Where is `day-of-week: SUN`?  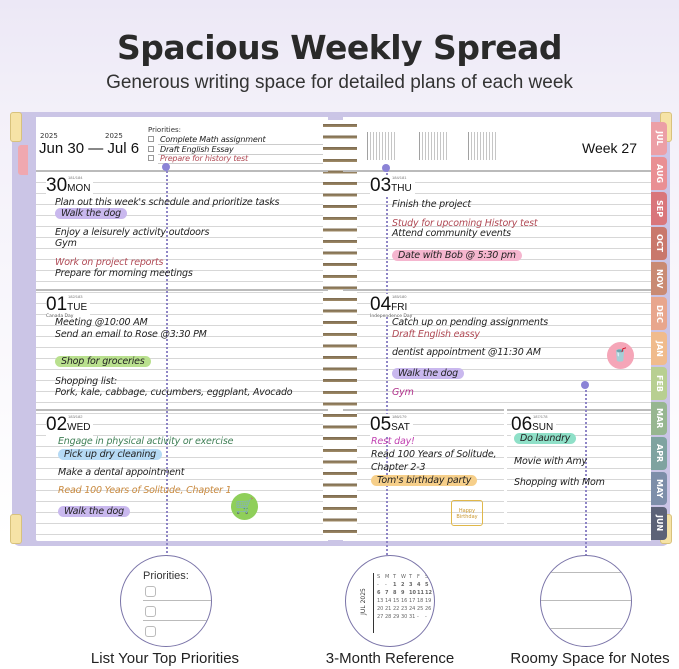 day-of-week: SUN is located at coordinates (543, 427).